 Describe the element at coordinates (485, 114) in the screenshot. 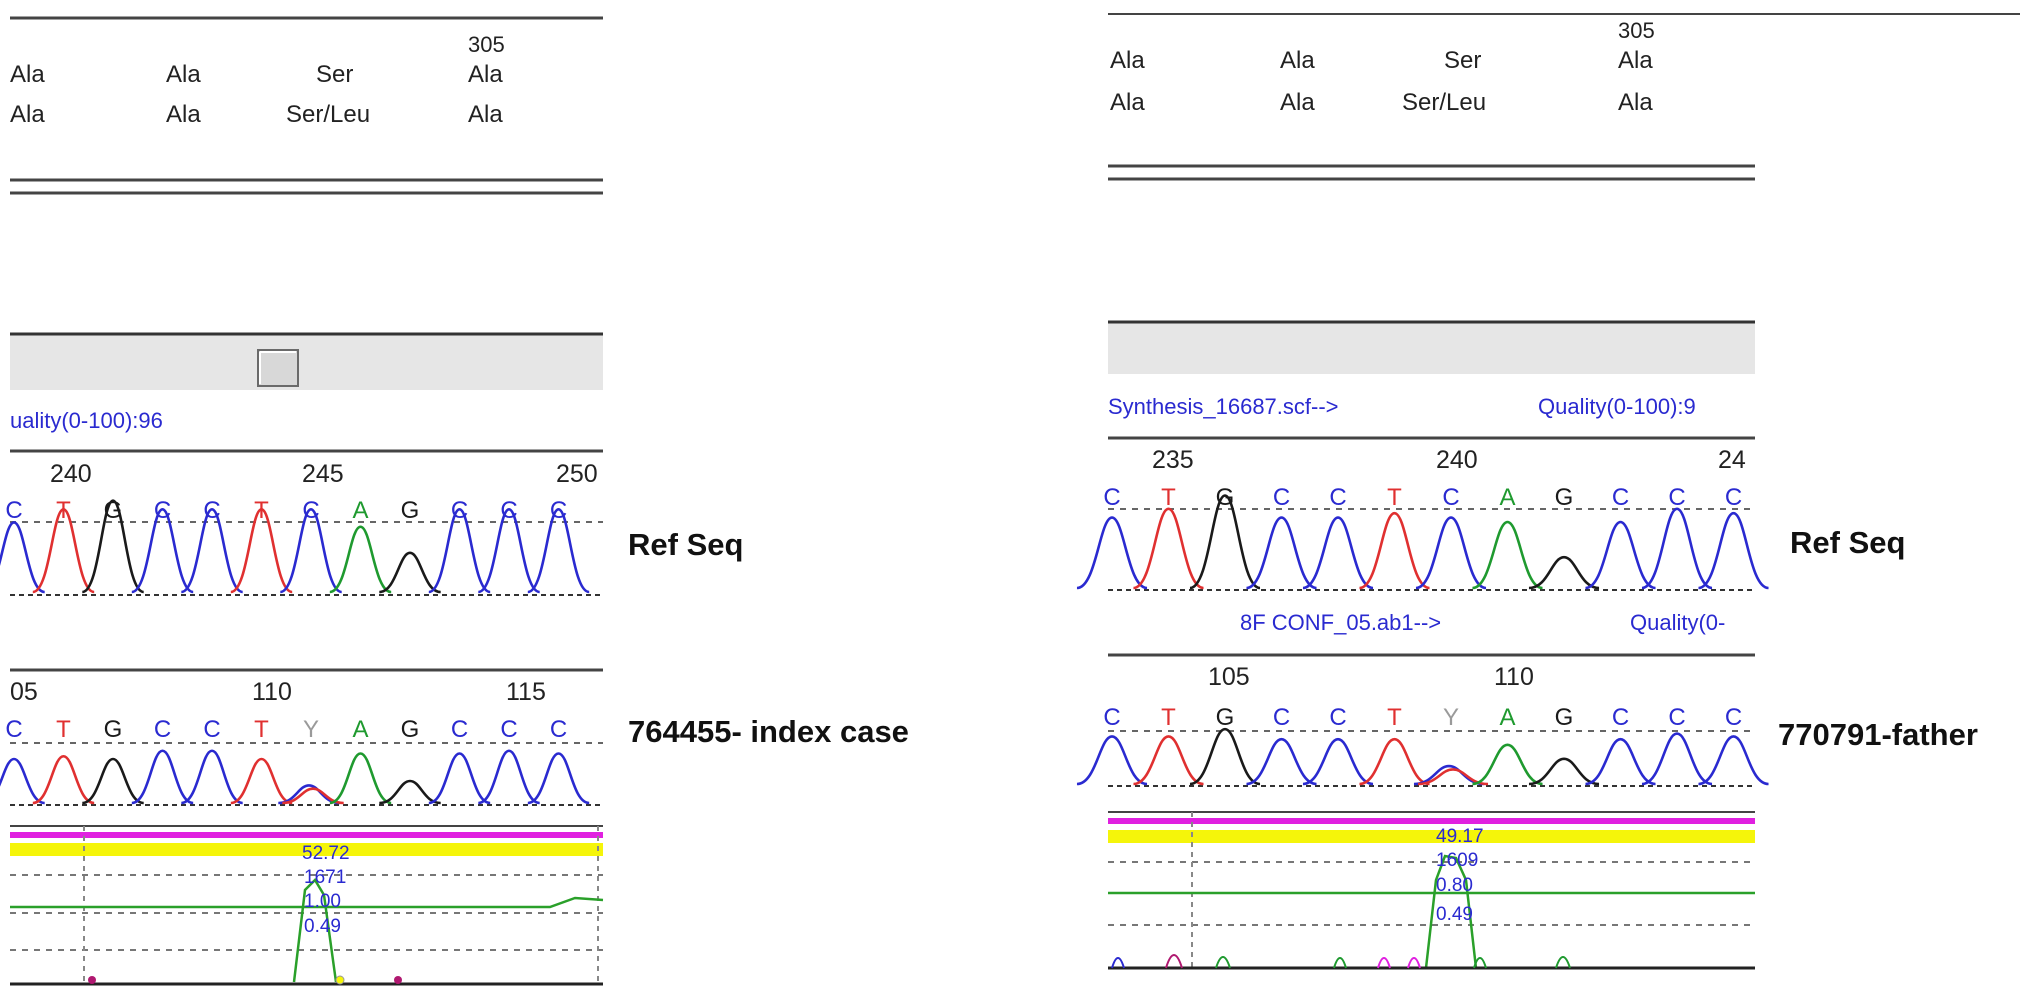

I see `aa-sample-4: Ala` at that location.